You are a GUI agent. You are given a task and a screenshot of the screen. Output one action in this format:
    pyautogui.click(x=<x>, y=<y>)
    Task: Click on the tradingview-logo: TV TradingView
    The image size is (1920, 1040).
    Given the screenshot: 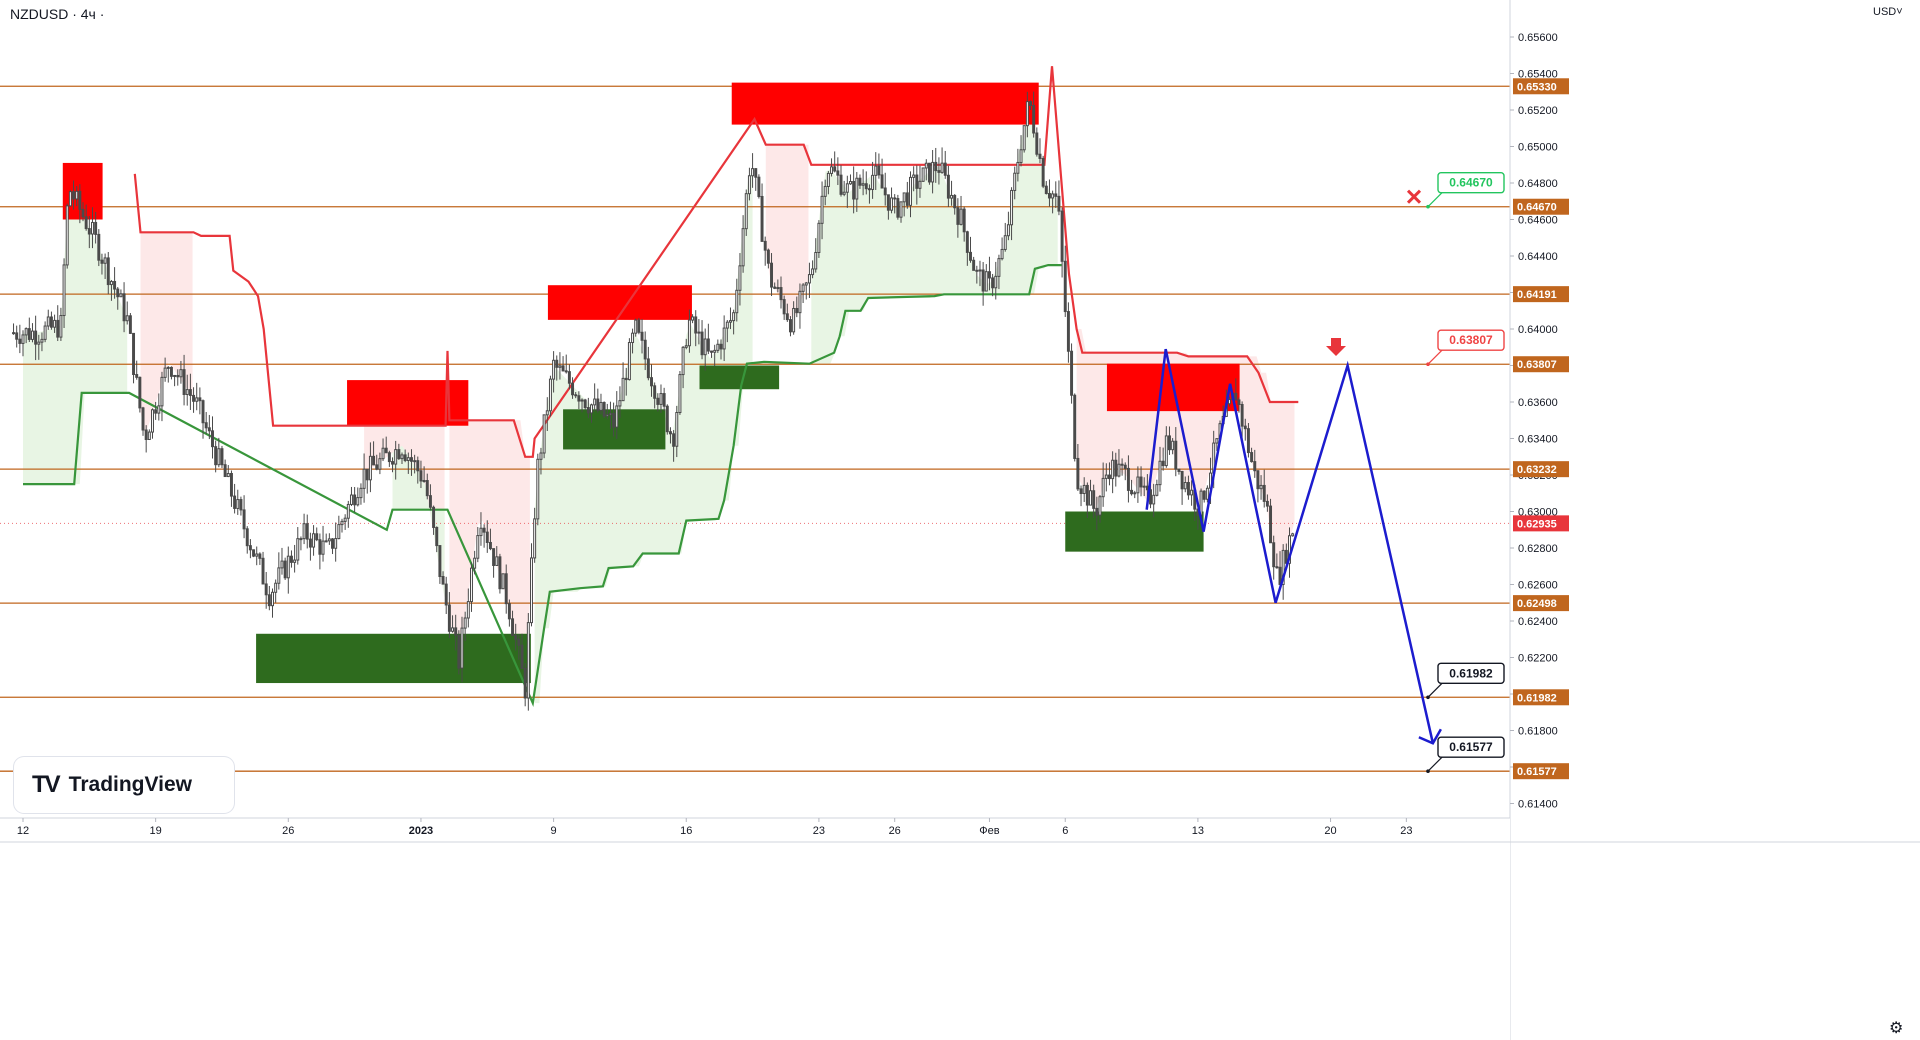 What is the action you would take?
    pyautogui.click(x=124, y=785)
    